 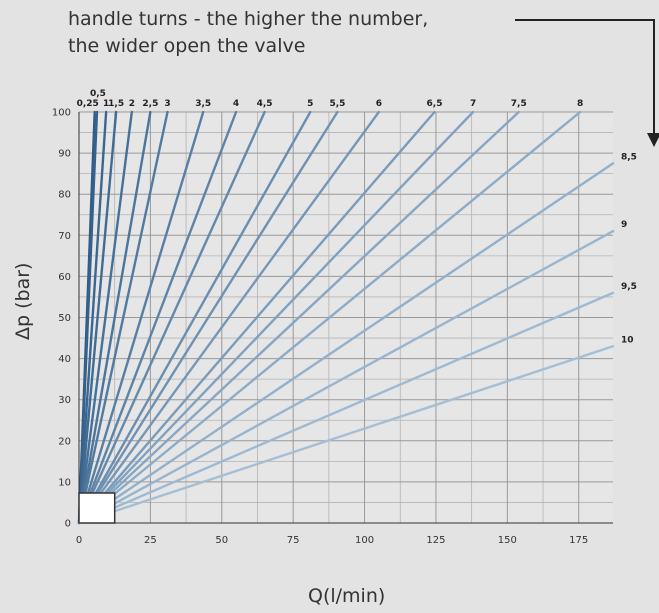 I want to click on y-tick-label: 60, so click(x=64, y=277).